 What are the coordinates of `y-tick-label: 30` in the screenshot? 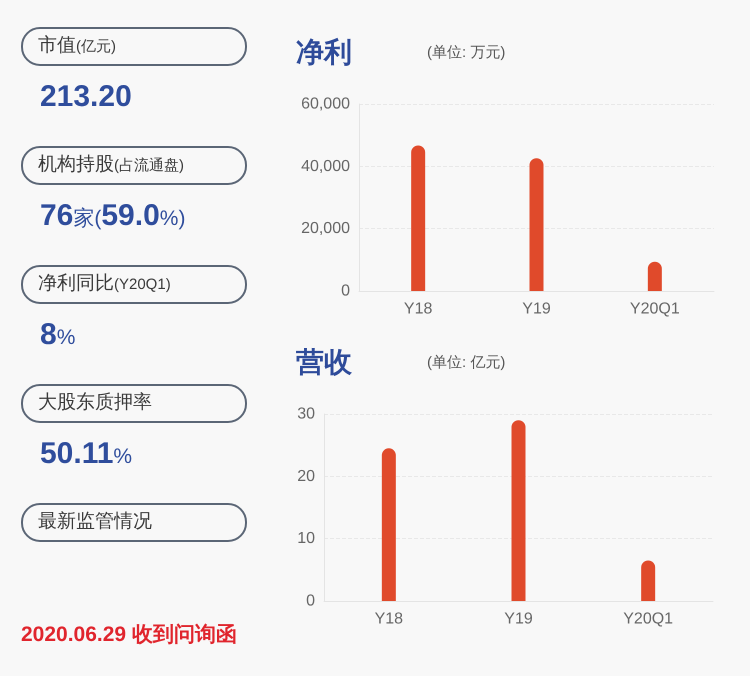 It's located at (306, 414).